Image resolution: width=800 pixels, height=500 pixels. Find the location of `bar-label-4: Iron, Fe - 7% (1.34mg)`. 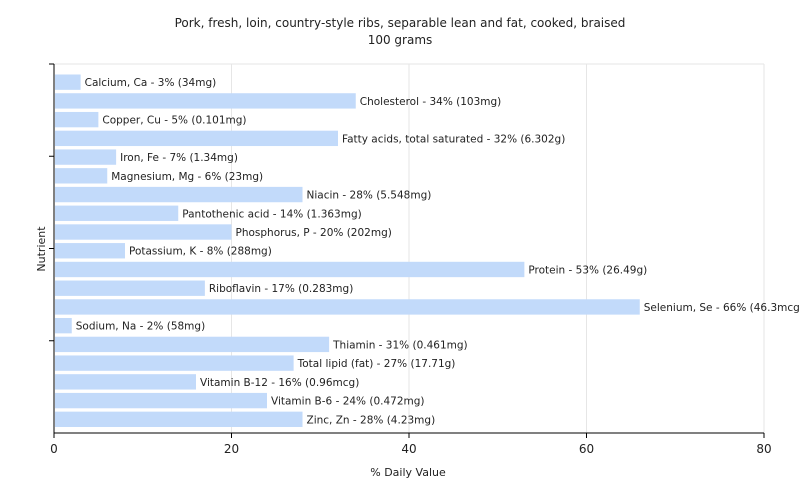

bar-label-4: Iron, Fe - 7% (1.34mg) is located at coordinates (179, 158).